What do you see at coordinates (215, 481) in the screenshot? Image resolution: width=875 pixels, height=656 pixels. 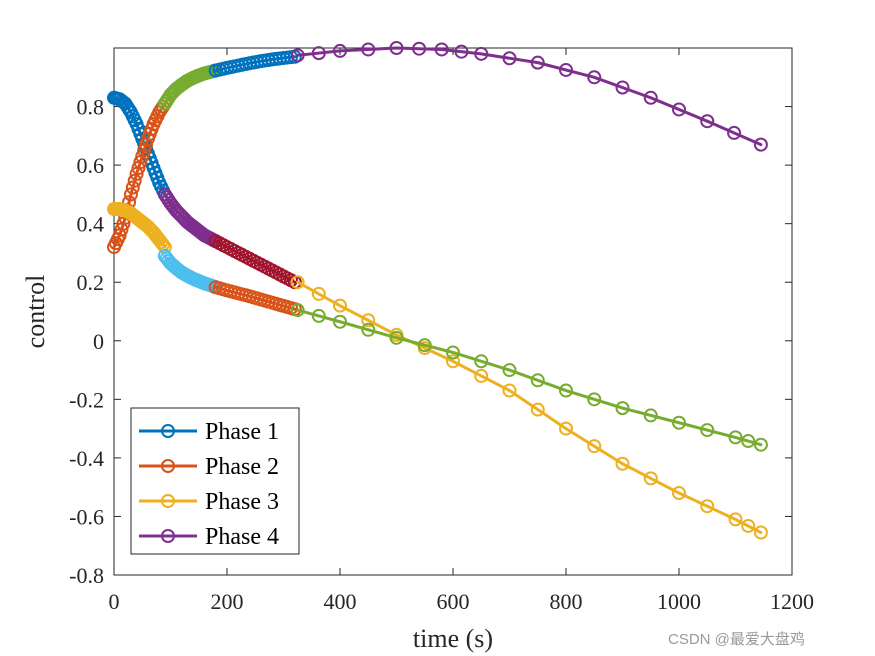 I see `legend: Phase 1 Phase 2 Phase 3 Phase 4` at bounding box center [215, 481].